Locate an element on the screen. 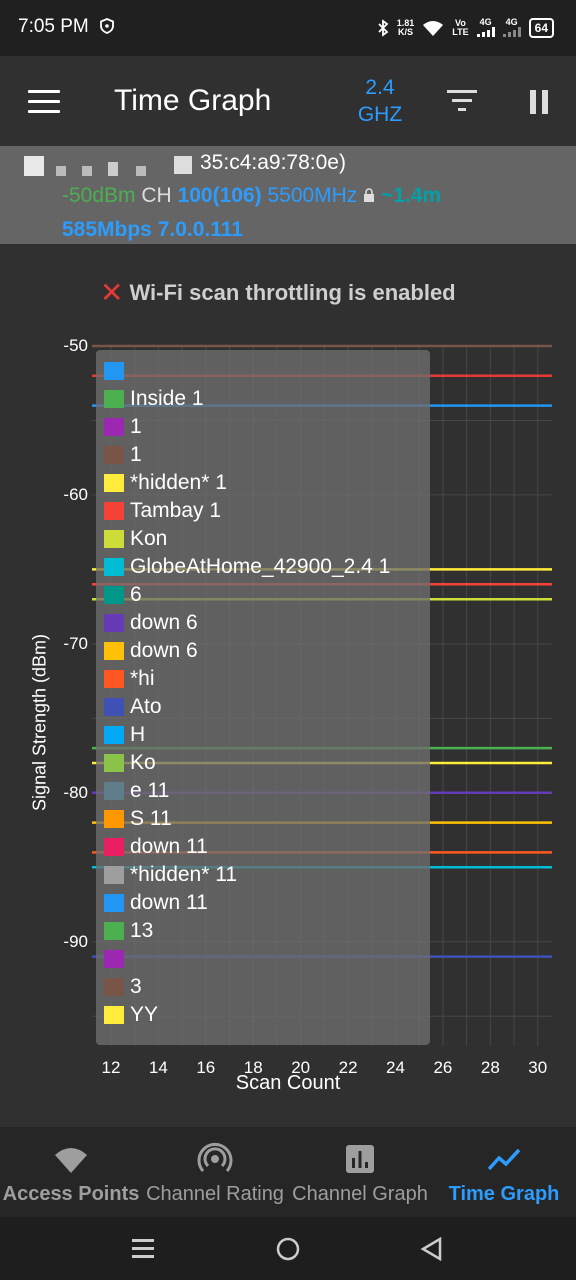  tab-label: Access Points is located at coordinates (71, 1194).